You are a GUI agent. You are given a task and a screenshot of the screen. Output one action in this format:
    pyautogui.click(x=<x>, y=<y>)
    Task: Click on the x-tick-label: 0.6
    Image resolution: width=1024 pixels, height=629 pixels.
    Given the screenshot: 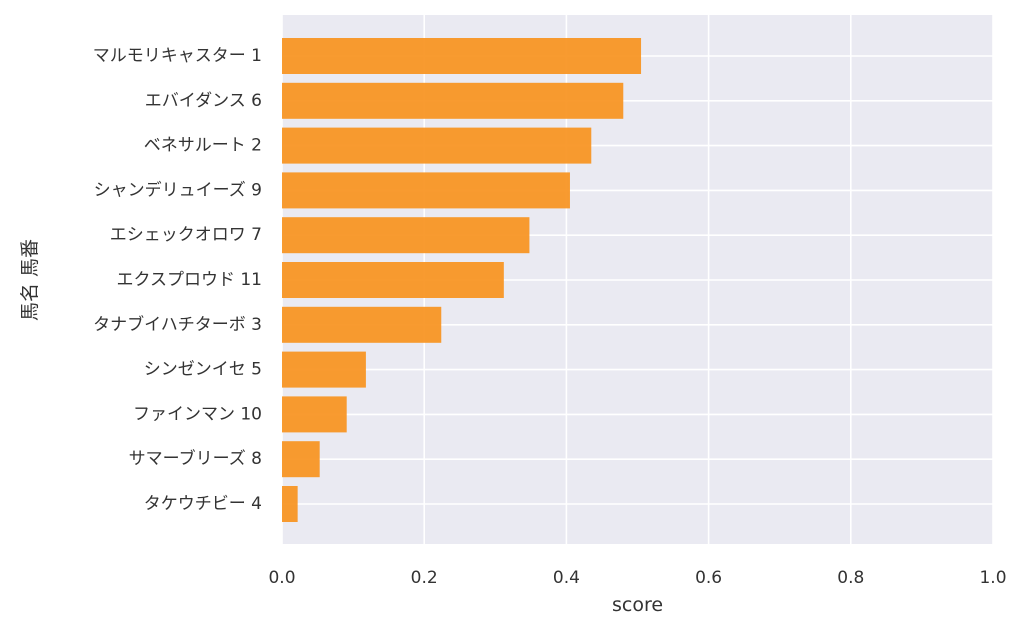 What is the action you would take?
    pyautogui.click(x=708, y=578)
    